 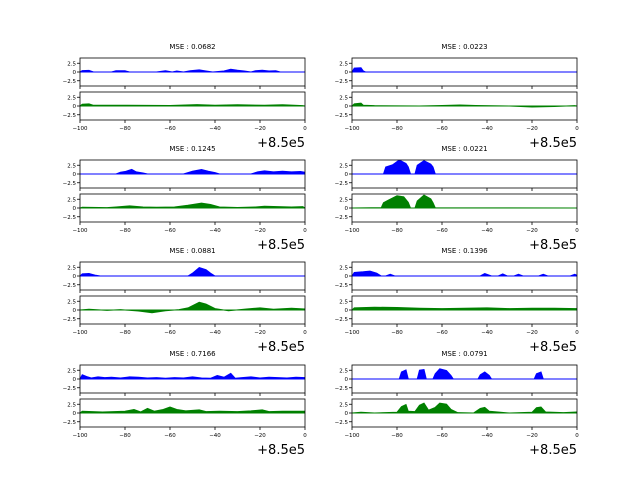 What do you see at coordinates (464, 47) in the screenshot?
I see `subplot-title: MSE : 0.0223` at bounding box center [464, 47].